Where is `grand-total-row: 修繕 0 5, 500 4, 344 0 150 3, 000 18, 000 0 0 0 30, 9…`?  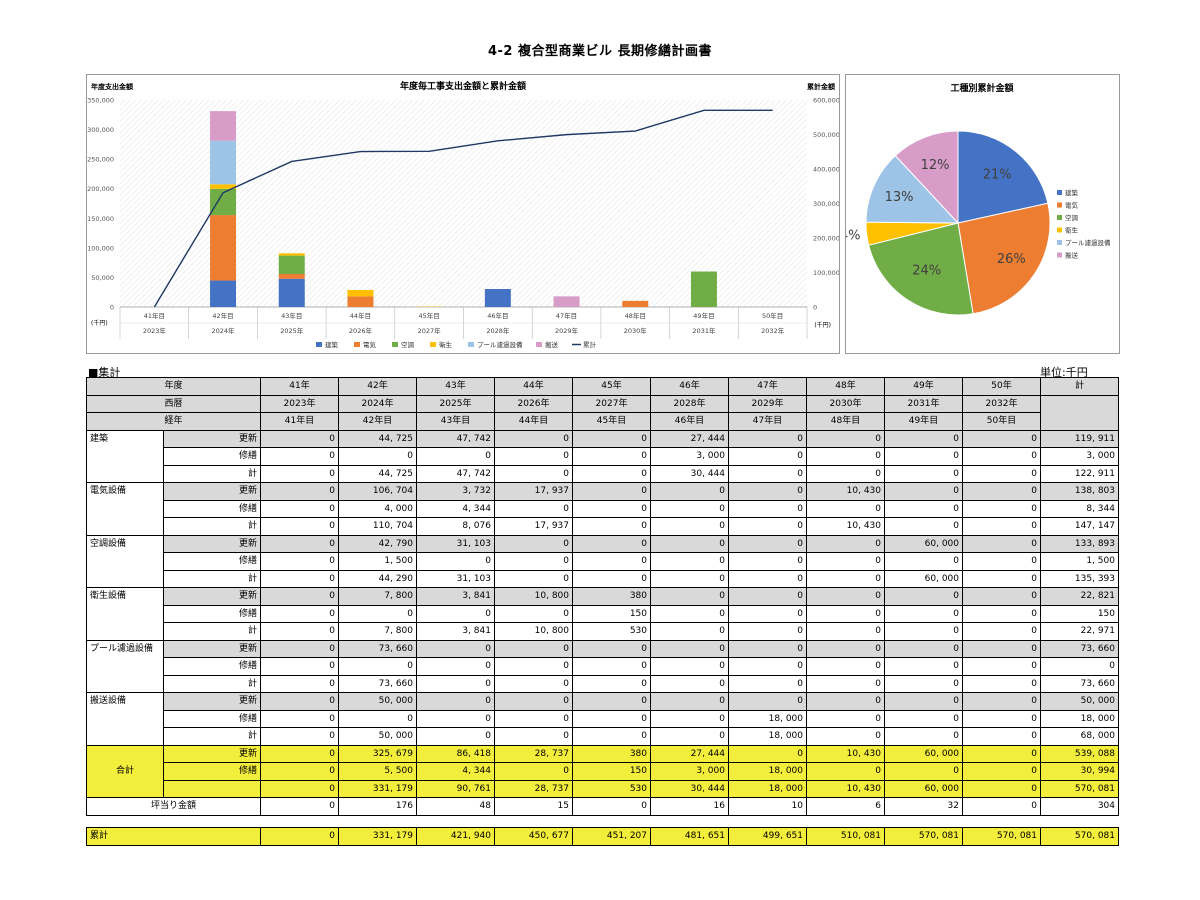
grand-total-row: 修繕 0 5, 500 4, 344 0 150 3, 000 18, 000 0 0 0 30, 9… is located at coordinates (603, 771).